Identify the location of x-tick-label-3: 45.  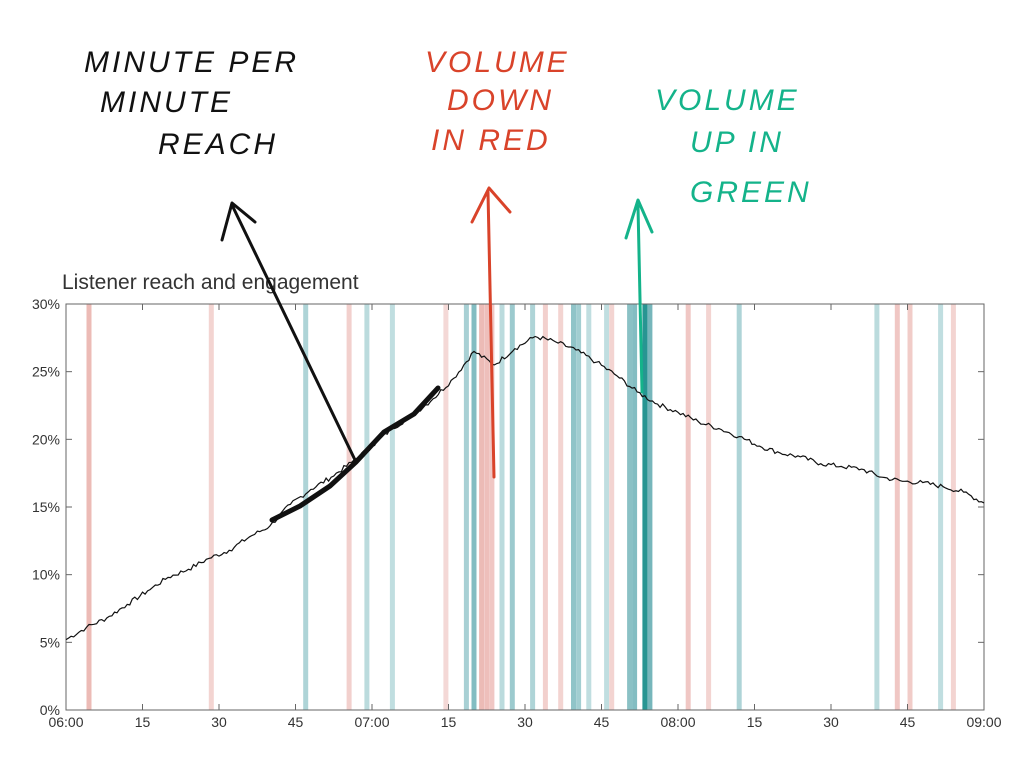
(296, 722).